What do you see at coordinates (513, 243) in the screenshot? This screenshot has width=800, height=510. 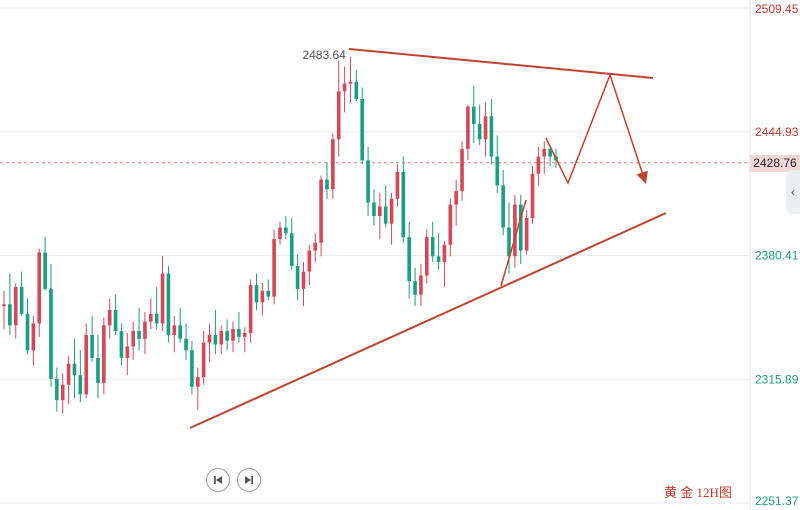 I see `rise-trendline` at bounding box center [513, 243].